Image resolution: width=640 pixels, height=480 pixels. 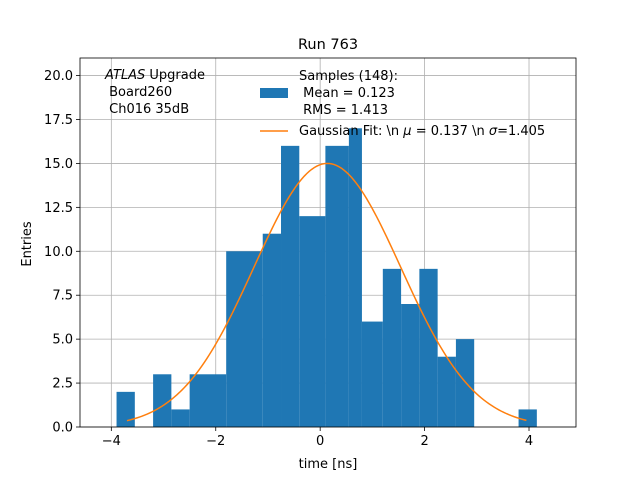 I want to click on legend-hist-label-line2: Mean = 0.123, so click(x=347, y=93).